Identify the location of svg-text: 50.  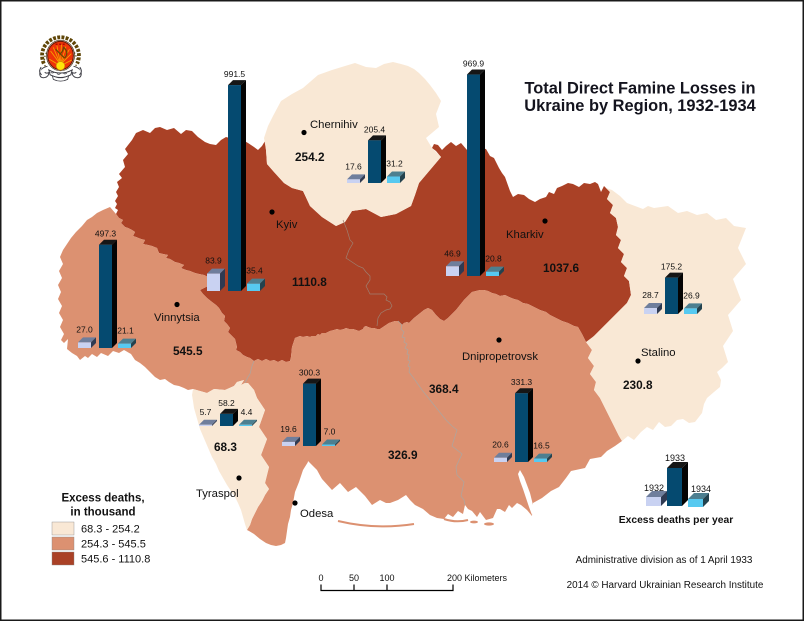
(354, 578).